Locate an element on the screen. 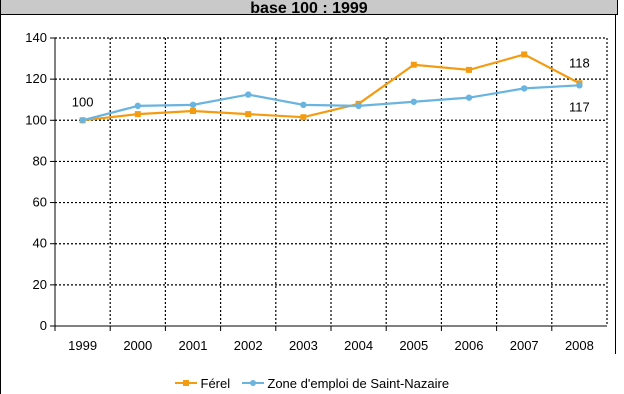 The image size is (624, 394). x-tick-label: 2008 is located at coordinates (579, 345).